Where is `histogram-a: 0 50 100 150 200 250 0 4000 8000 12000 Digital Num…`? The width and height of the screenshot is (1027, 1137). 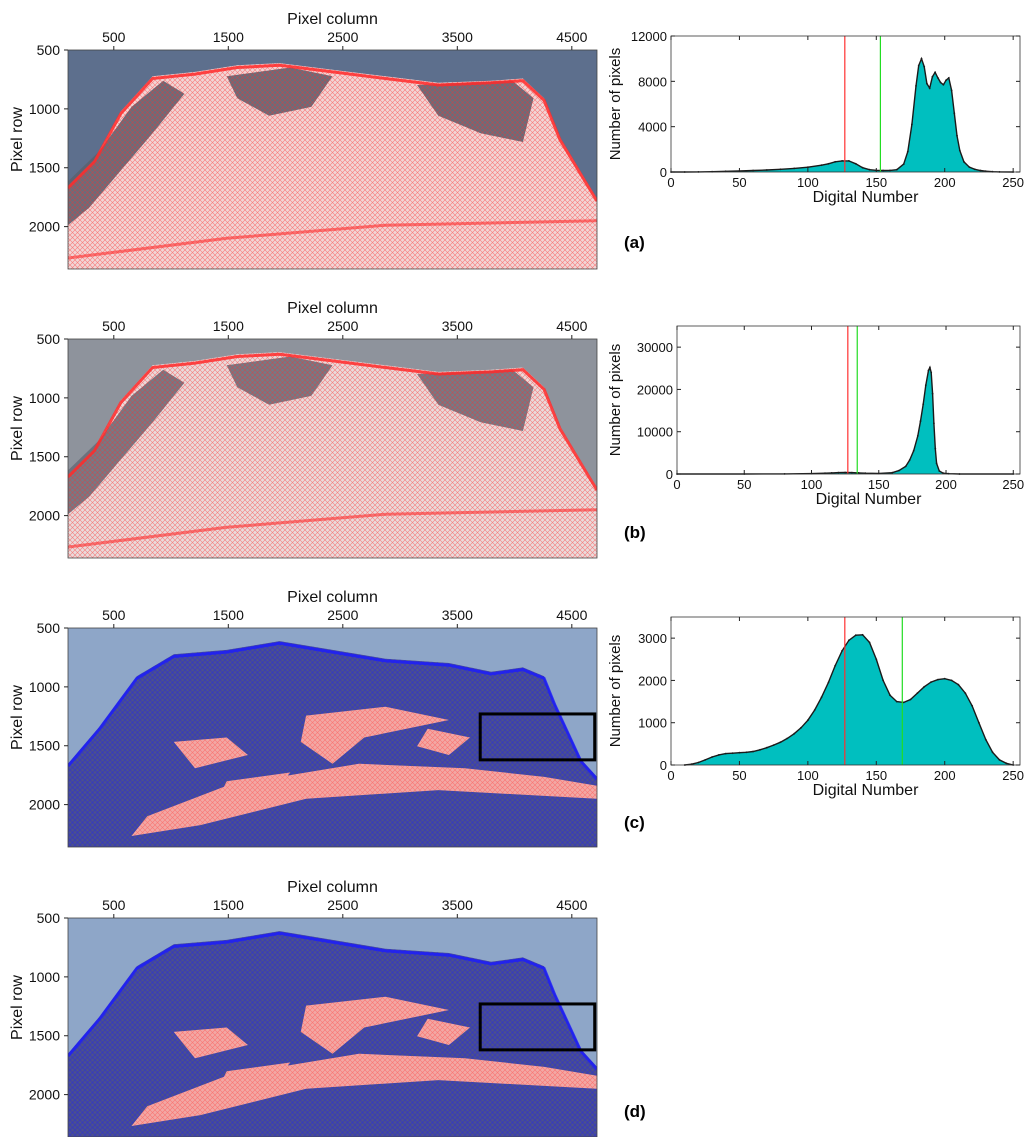 histogram-a: 0 50 100 150 200 250 0 4000 8000 12000 Digital Num… is located at coordinates (815, 117).